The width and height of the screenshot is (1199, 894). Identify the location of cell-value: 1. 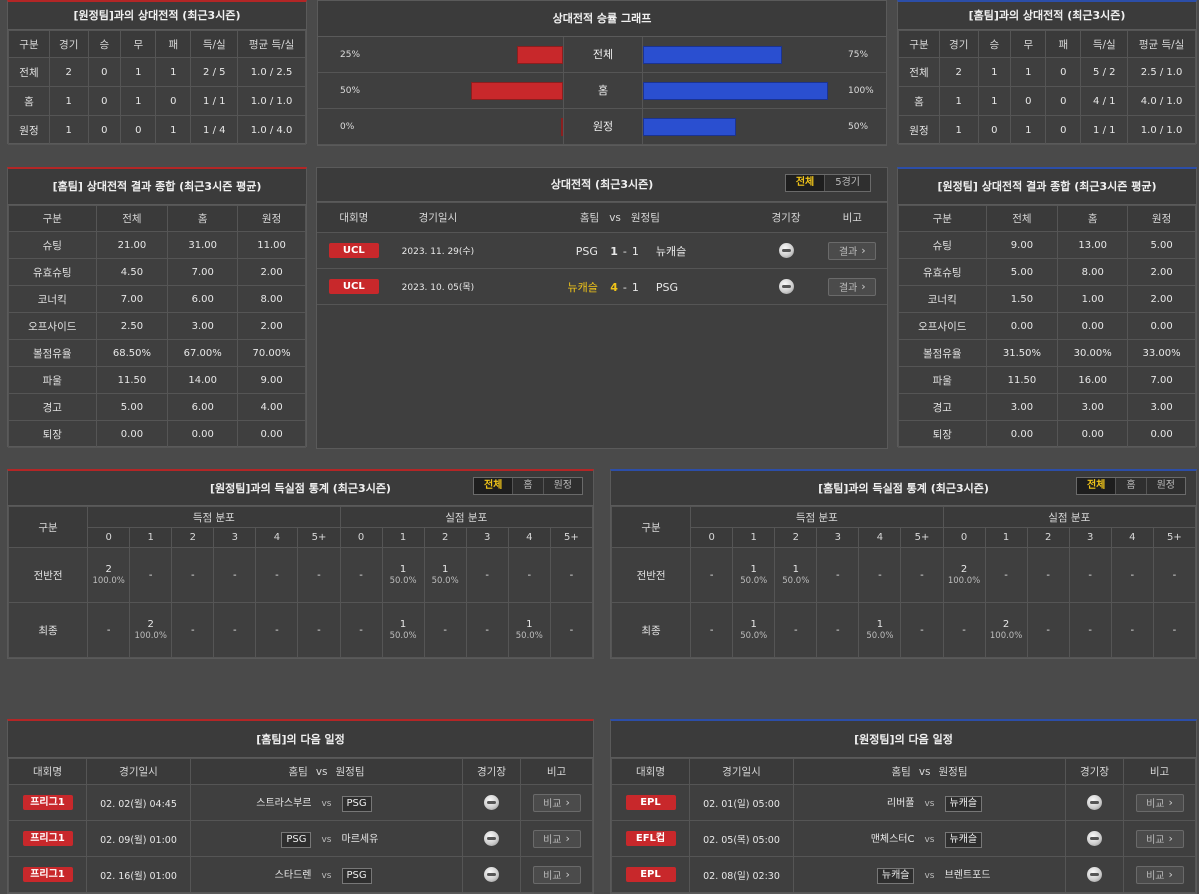
(1028, 130).